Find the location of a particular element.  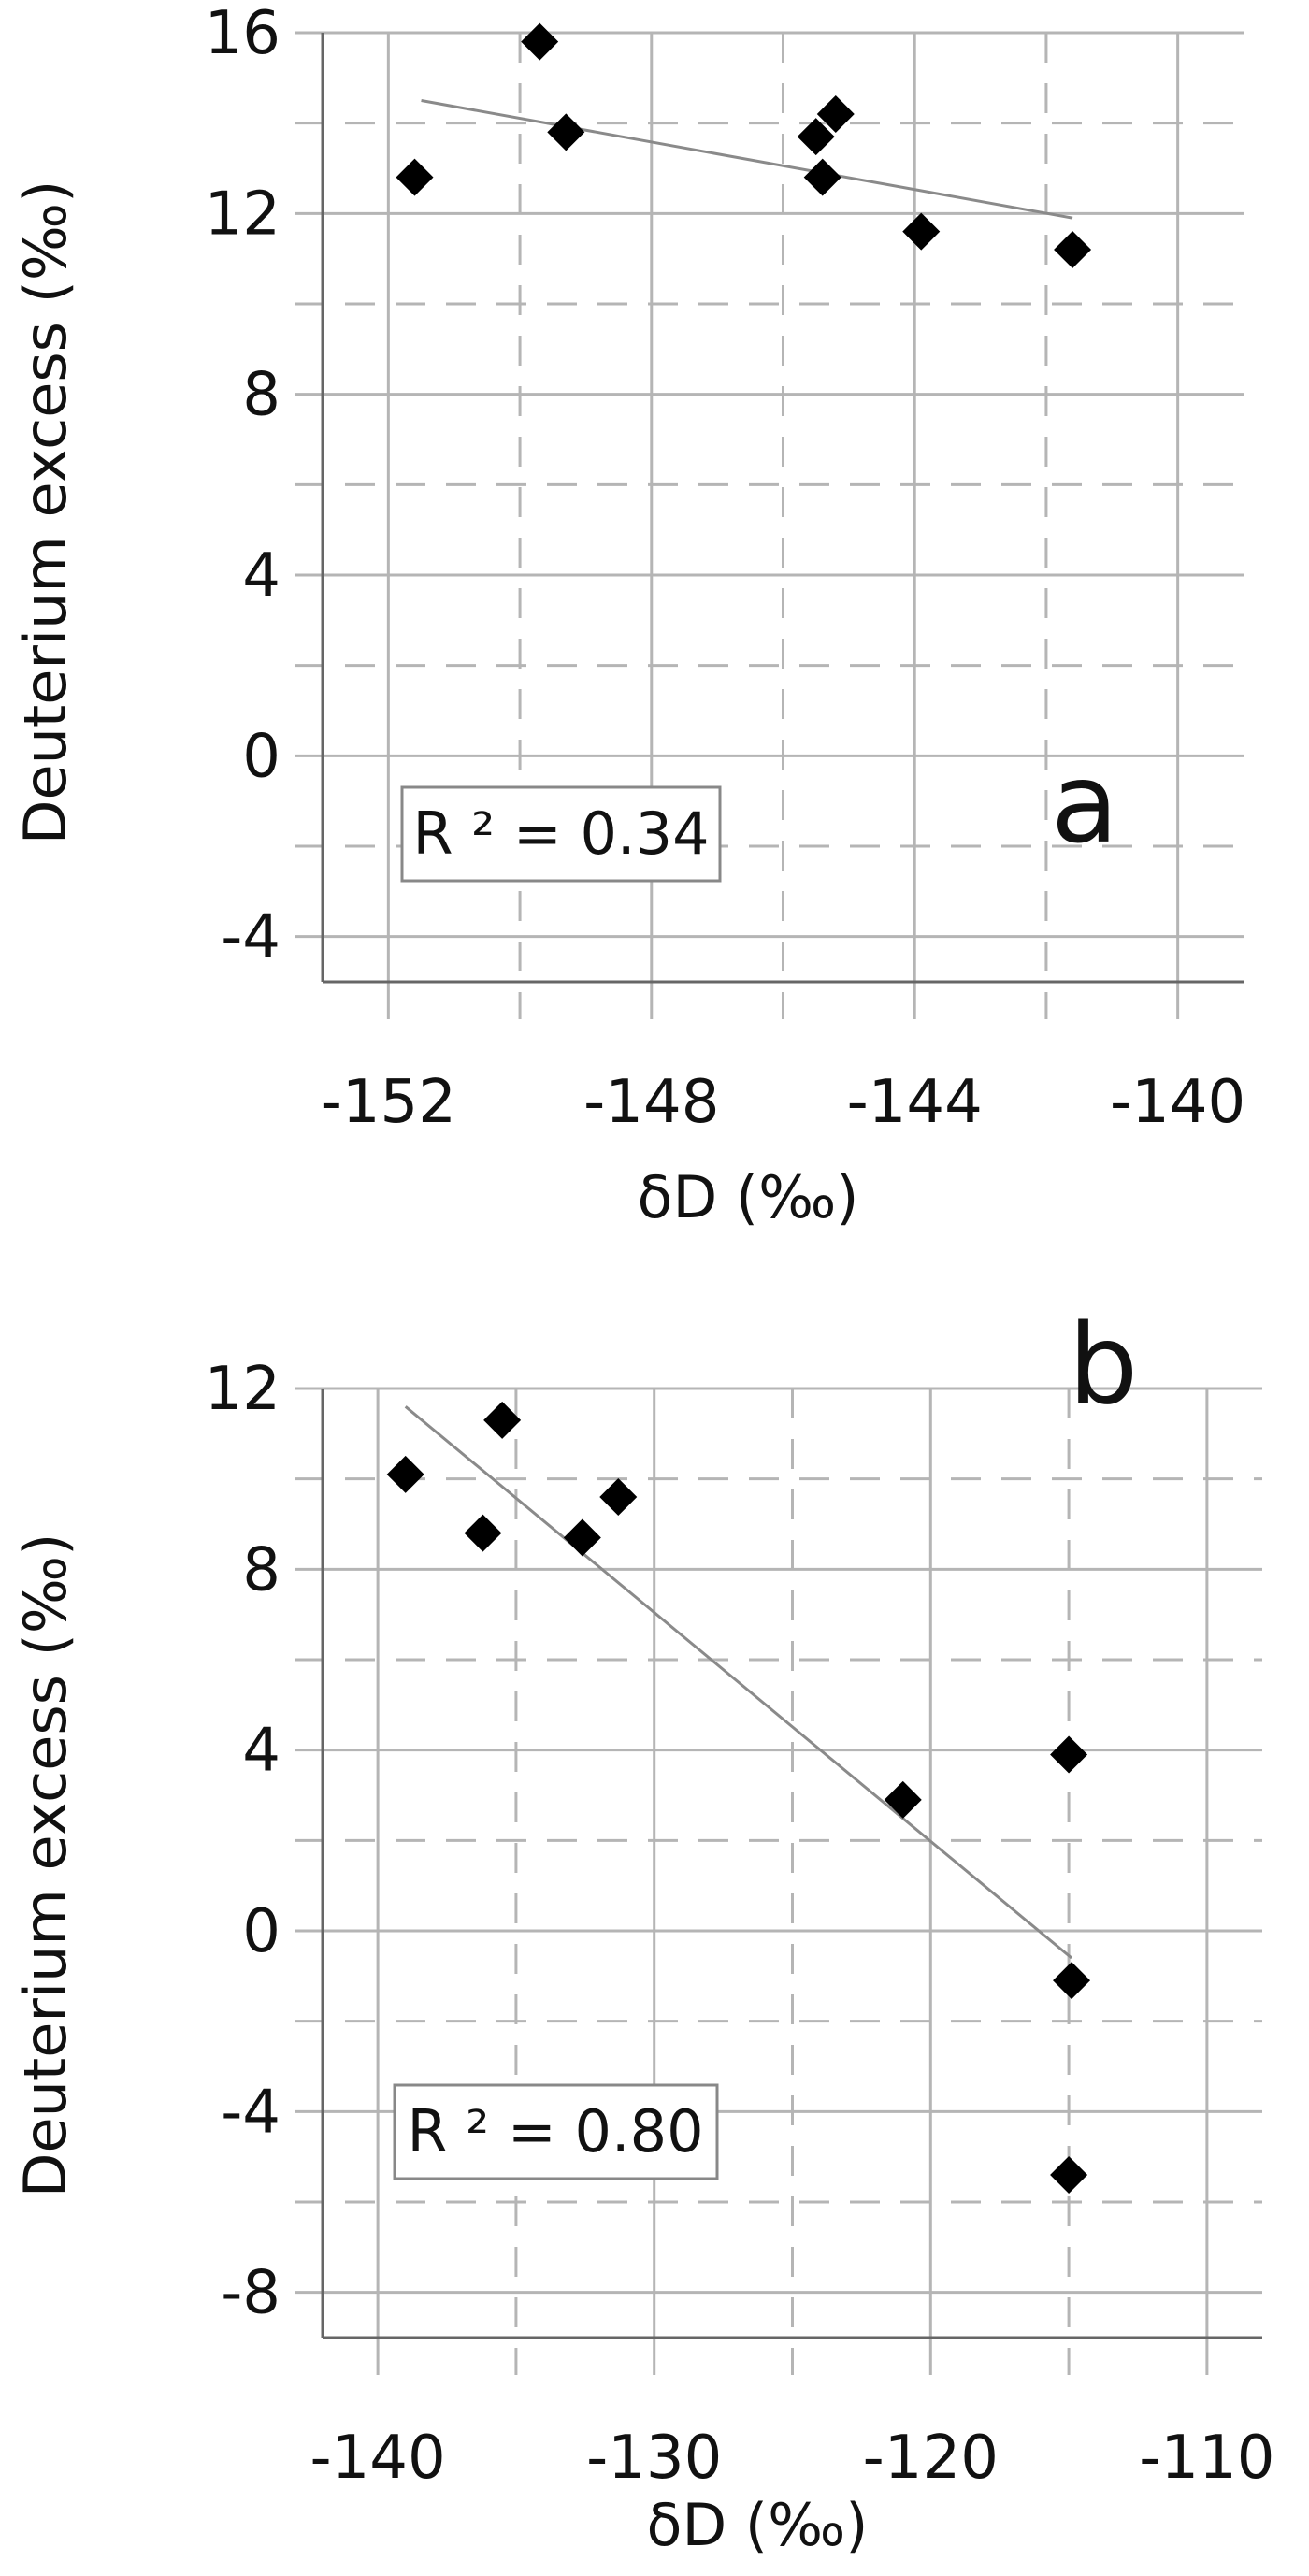

data-points is located at coordinates (744, 145).